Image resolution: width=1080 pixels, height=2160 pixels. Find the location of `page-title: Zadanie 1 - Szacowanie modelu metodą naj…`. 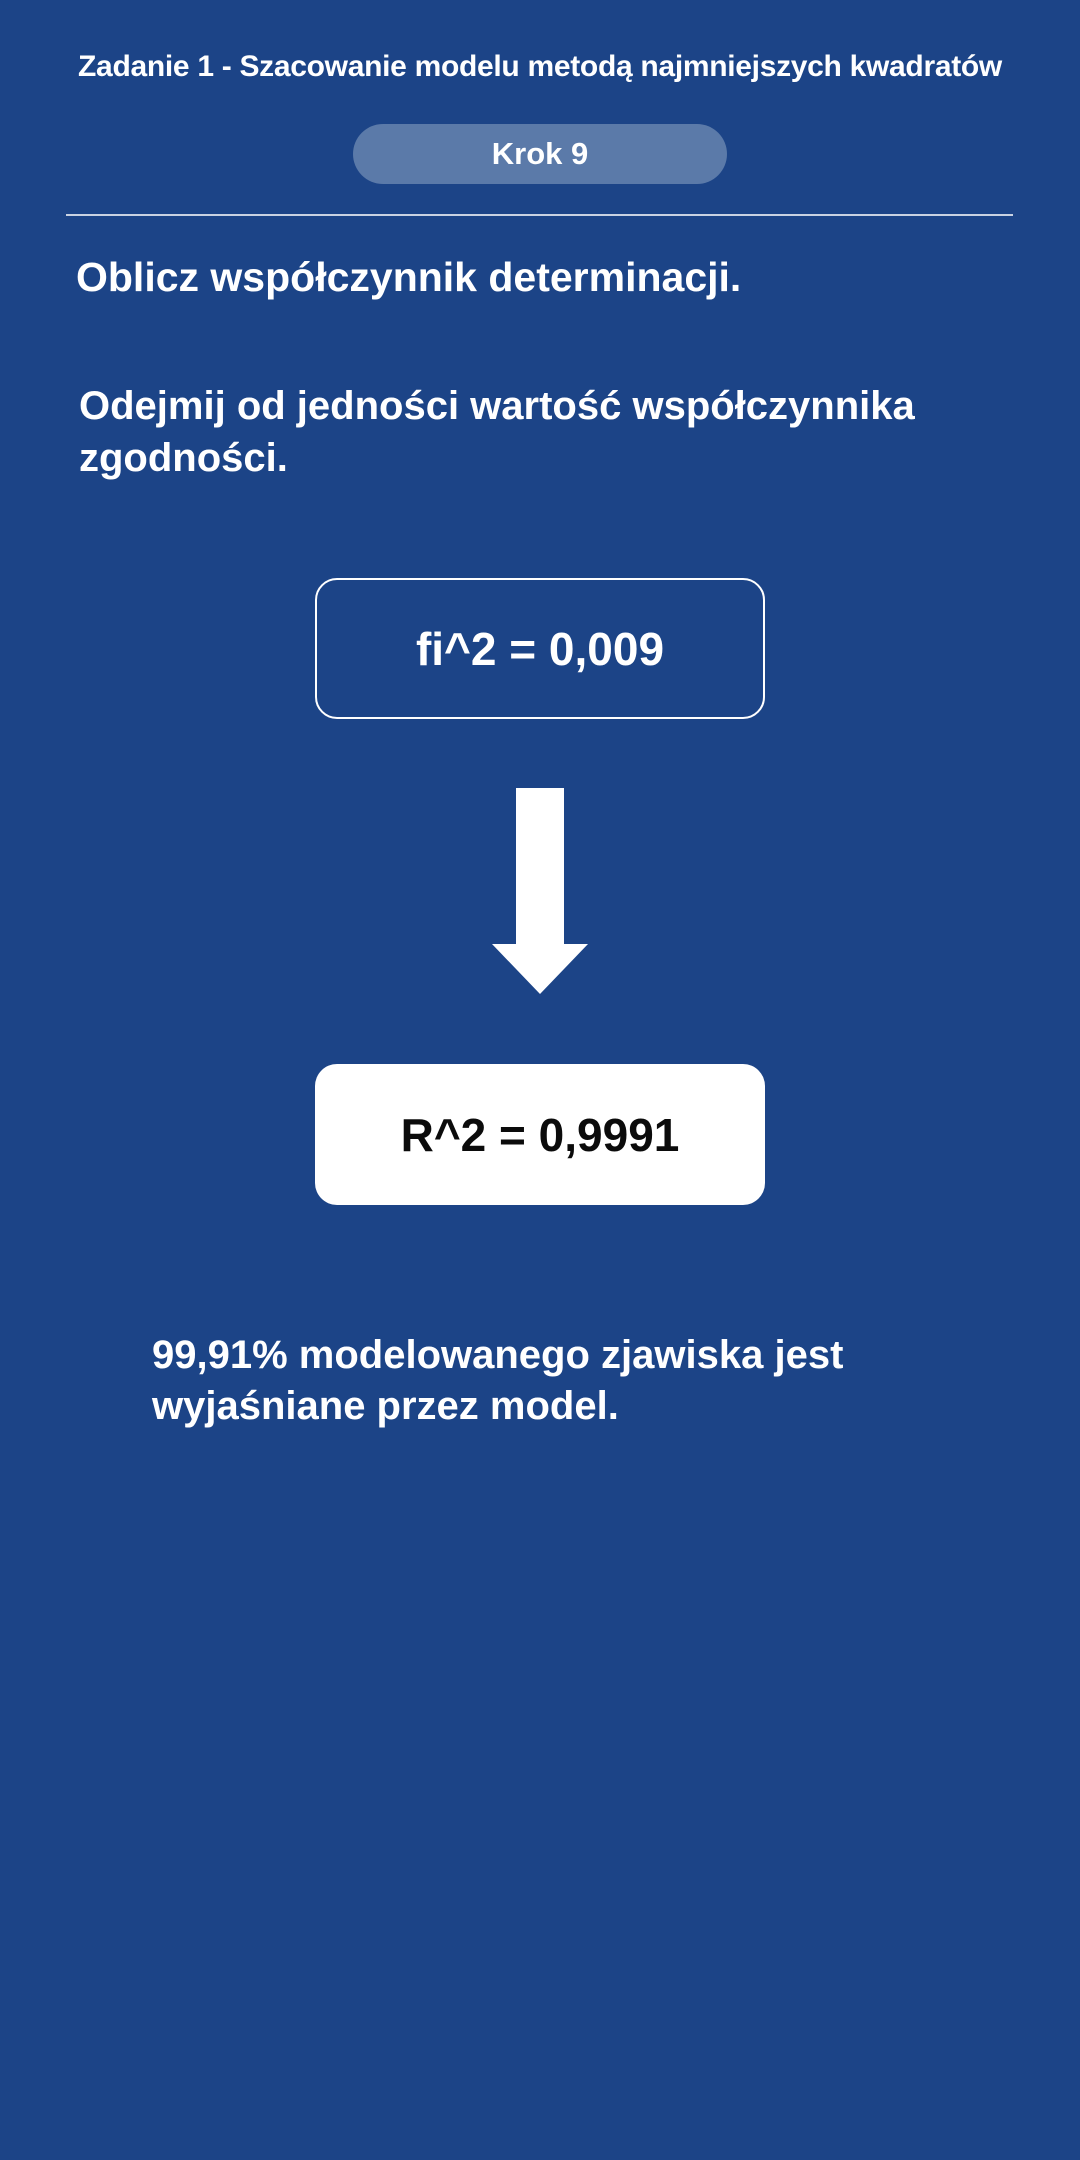

page-title: Zadanie 1 - Szacowanie modelu metodą naj… is located at coordinates (540, 66).